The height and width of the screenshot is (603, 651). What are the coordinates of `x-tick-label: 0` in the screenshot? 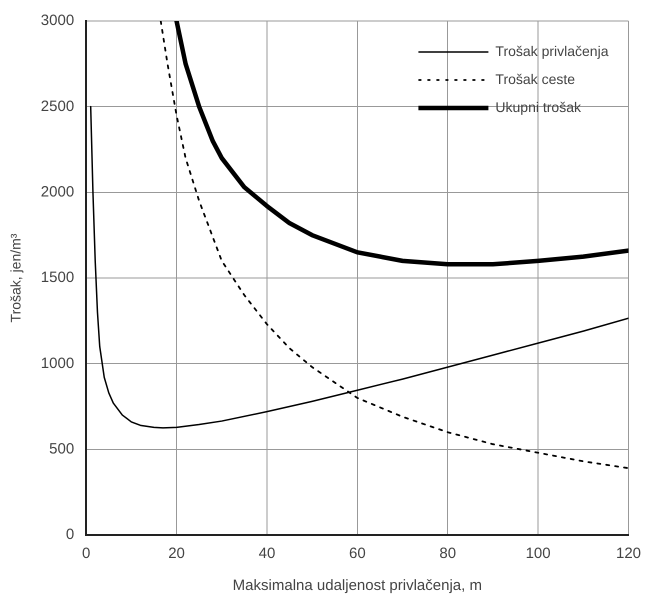 It's located at (86, 553).